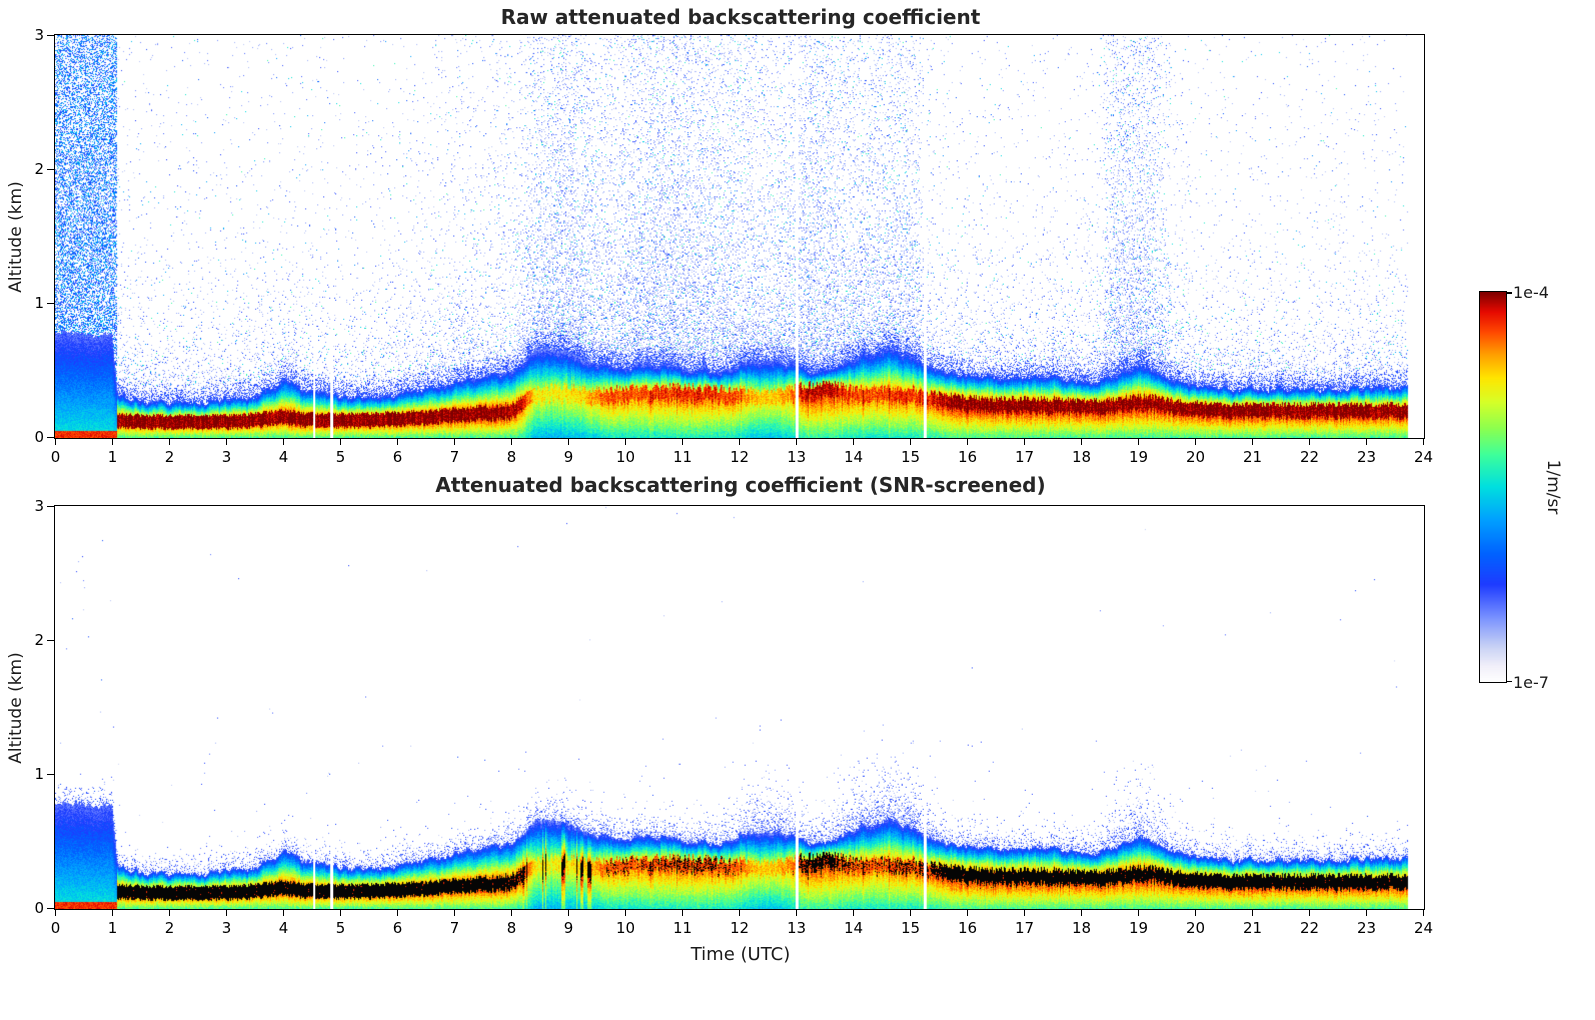 This screenshot has width=1595, height=1020. What do you see at coordinates (39, 907) in the screenshot?
I see `y-tick-label: 0` at bounding box center [39, 907].